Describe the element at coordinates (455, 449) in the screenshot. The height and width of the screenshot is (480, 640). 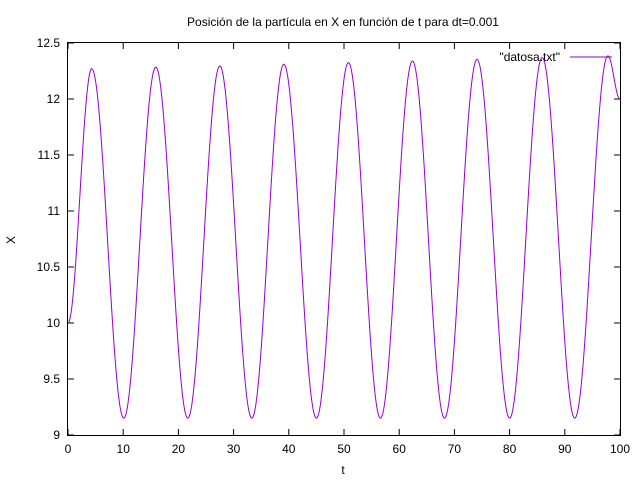
I see `x-tick-label: 70` at that location.